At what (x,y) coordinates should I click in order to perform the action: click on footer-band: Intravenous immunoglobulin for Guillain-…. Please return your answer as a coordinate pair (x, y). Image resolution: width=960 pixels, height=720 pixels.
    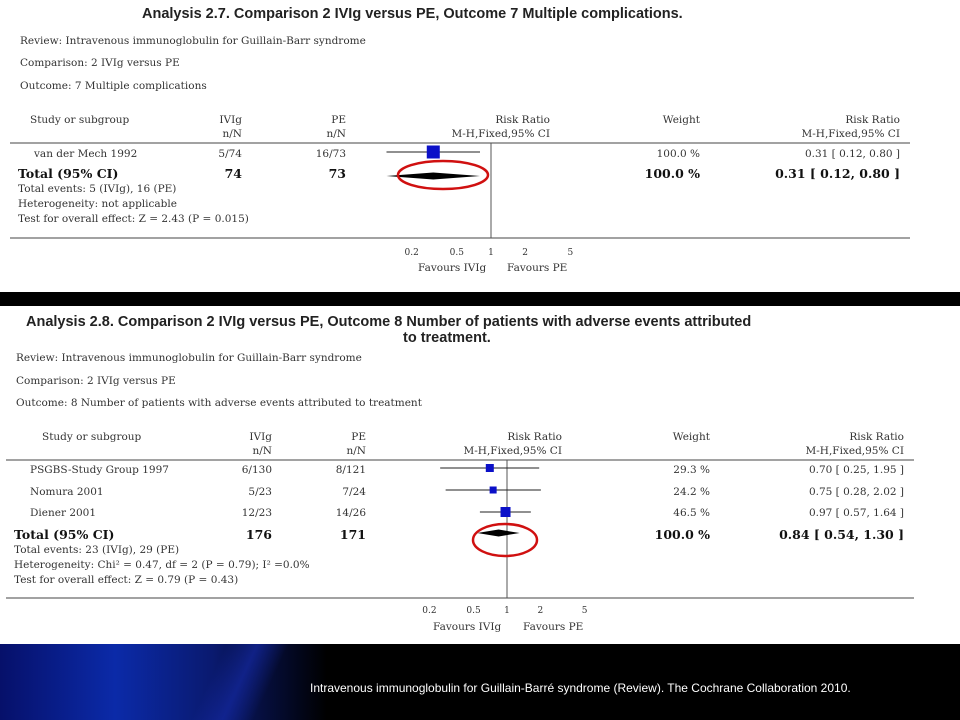
    Looking at the image, I should click on (480, 682).